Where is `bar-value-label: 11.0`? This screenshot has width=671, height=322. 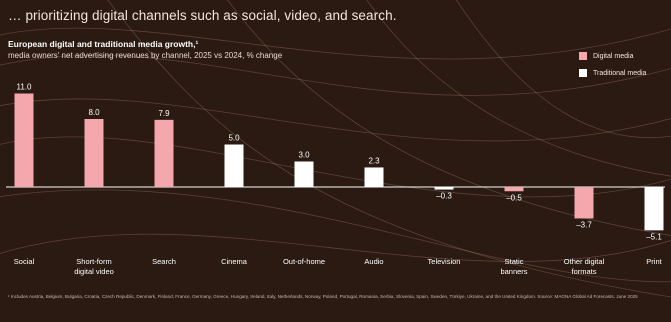
bar-value-label: 11.0 is located at coordinates (25, 87).